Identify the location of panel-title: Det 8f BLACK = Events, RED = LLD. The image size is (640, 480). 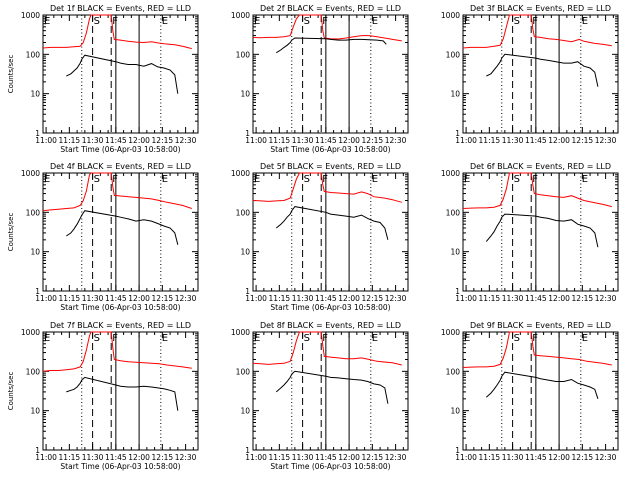
(330, 325).